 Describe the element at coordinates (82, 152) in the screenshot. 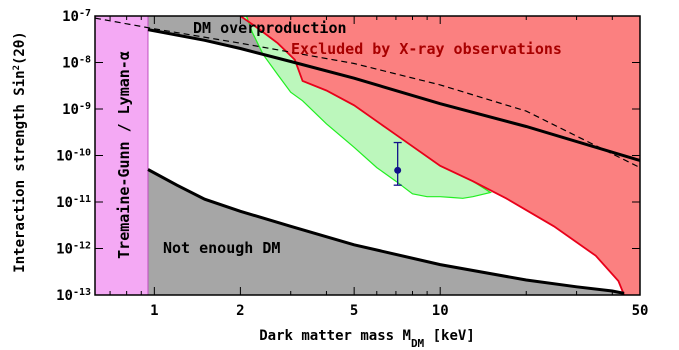

I see `y-tick-exp: -10` at that location.